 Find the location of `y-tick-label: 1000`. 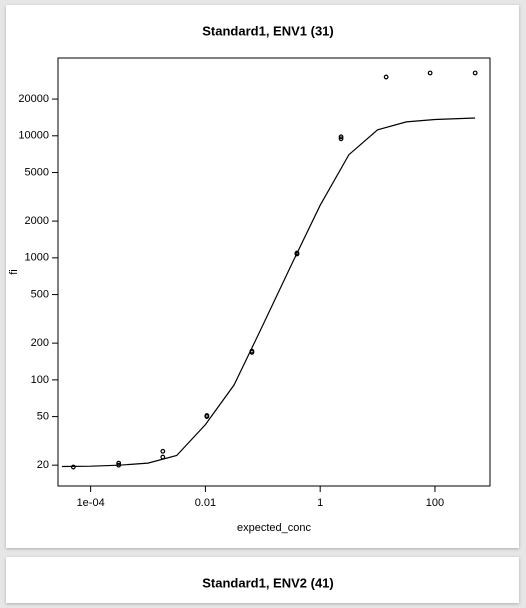

y-tick-label: 1000 is located at coordinates (37, 258).